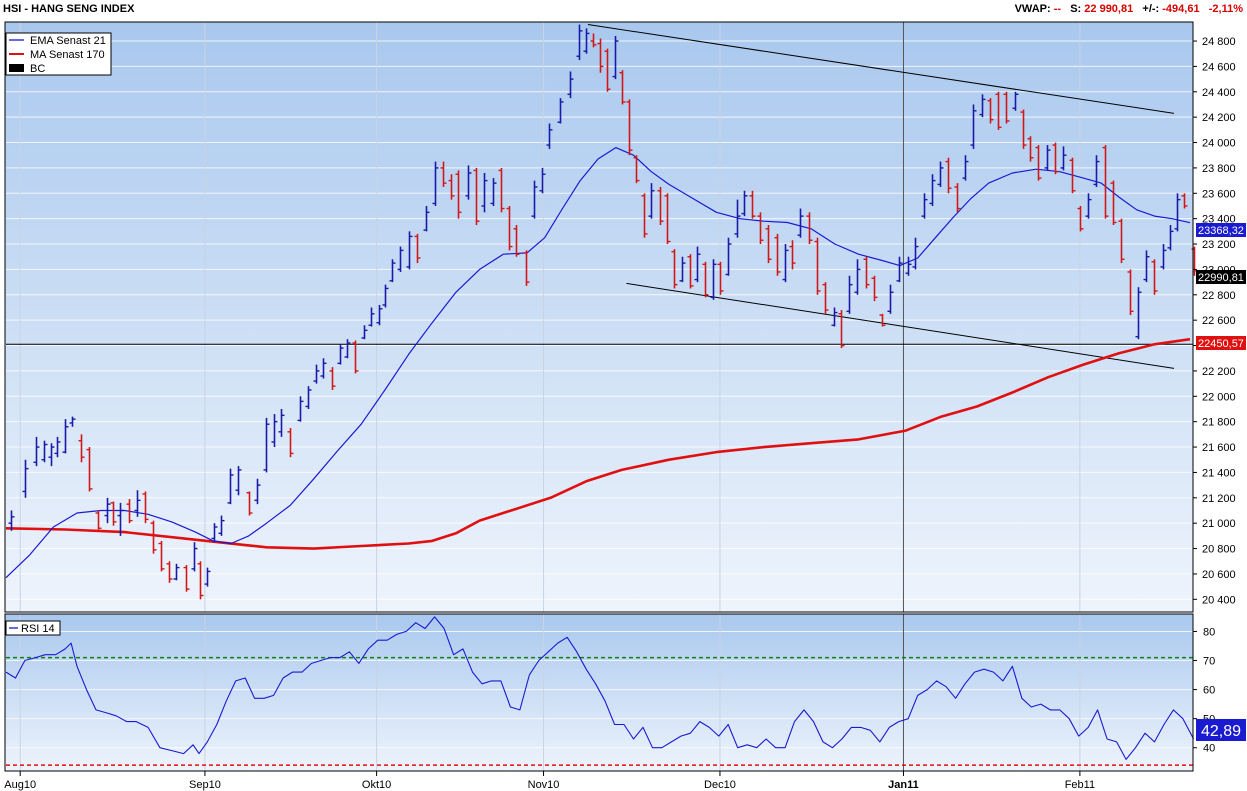 Image resolution: width=1247 pixels, height=791 pixels. I want to click on rsi-legend-box, so click(33, 628).